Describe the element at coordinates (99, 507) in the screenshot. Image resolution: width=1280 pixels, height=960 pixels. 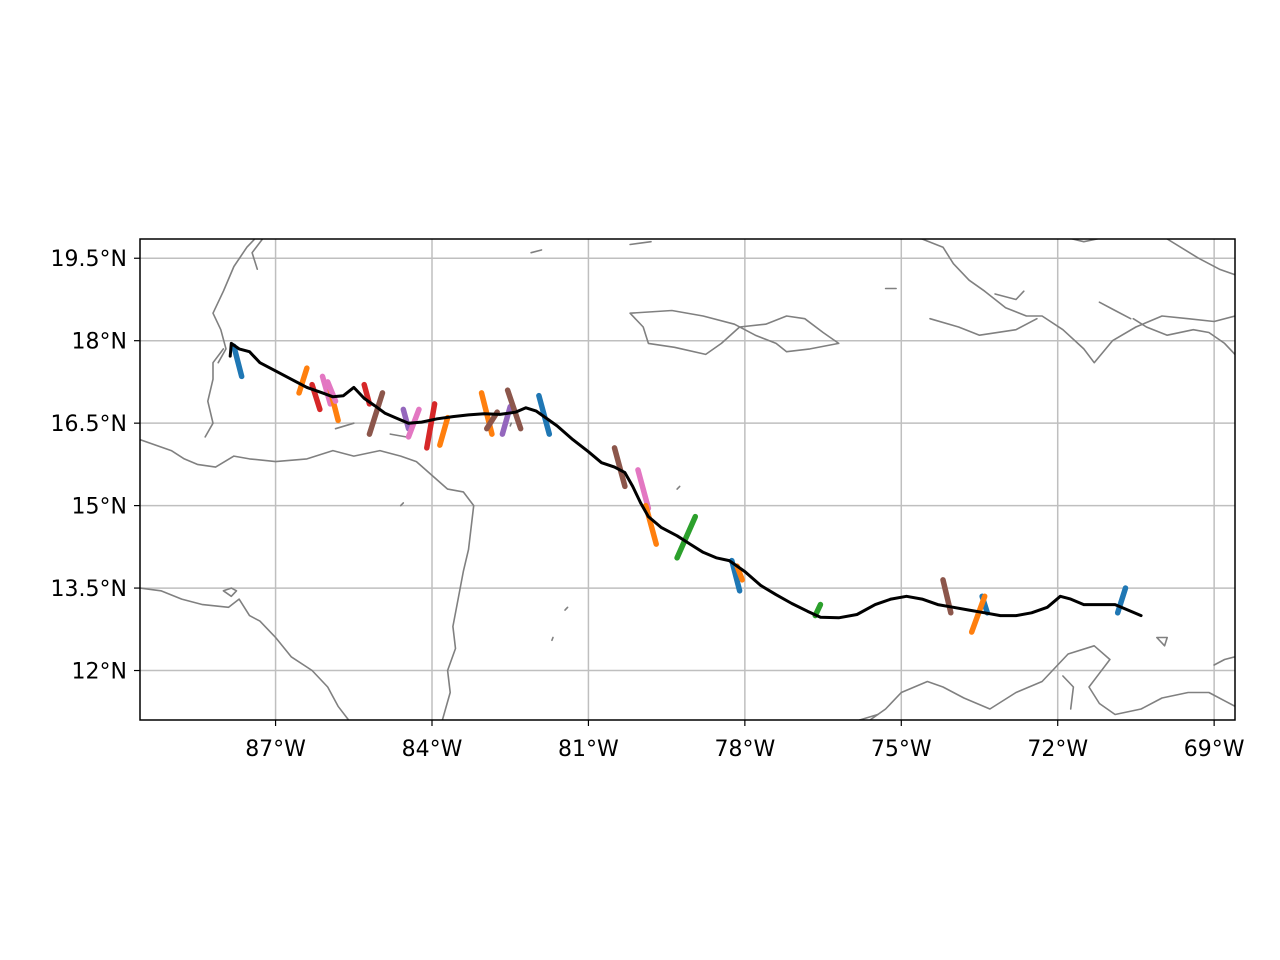
I see `y-tick-label-3: 15°N` at that location.